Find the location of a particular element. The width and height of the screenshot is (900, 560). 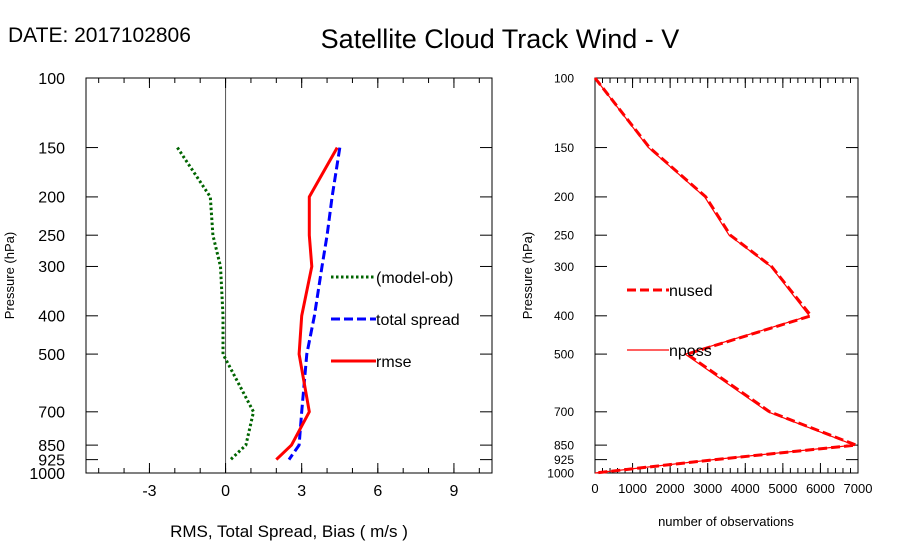

x-tick-label: 4000 is located at coordinates (745, 488).